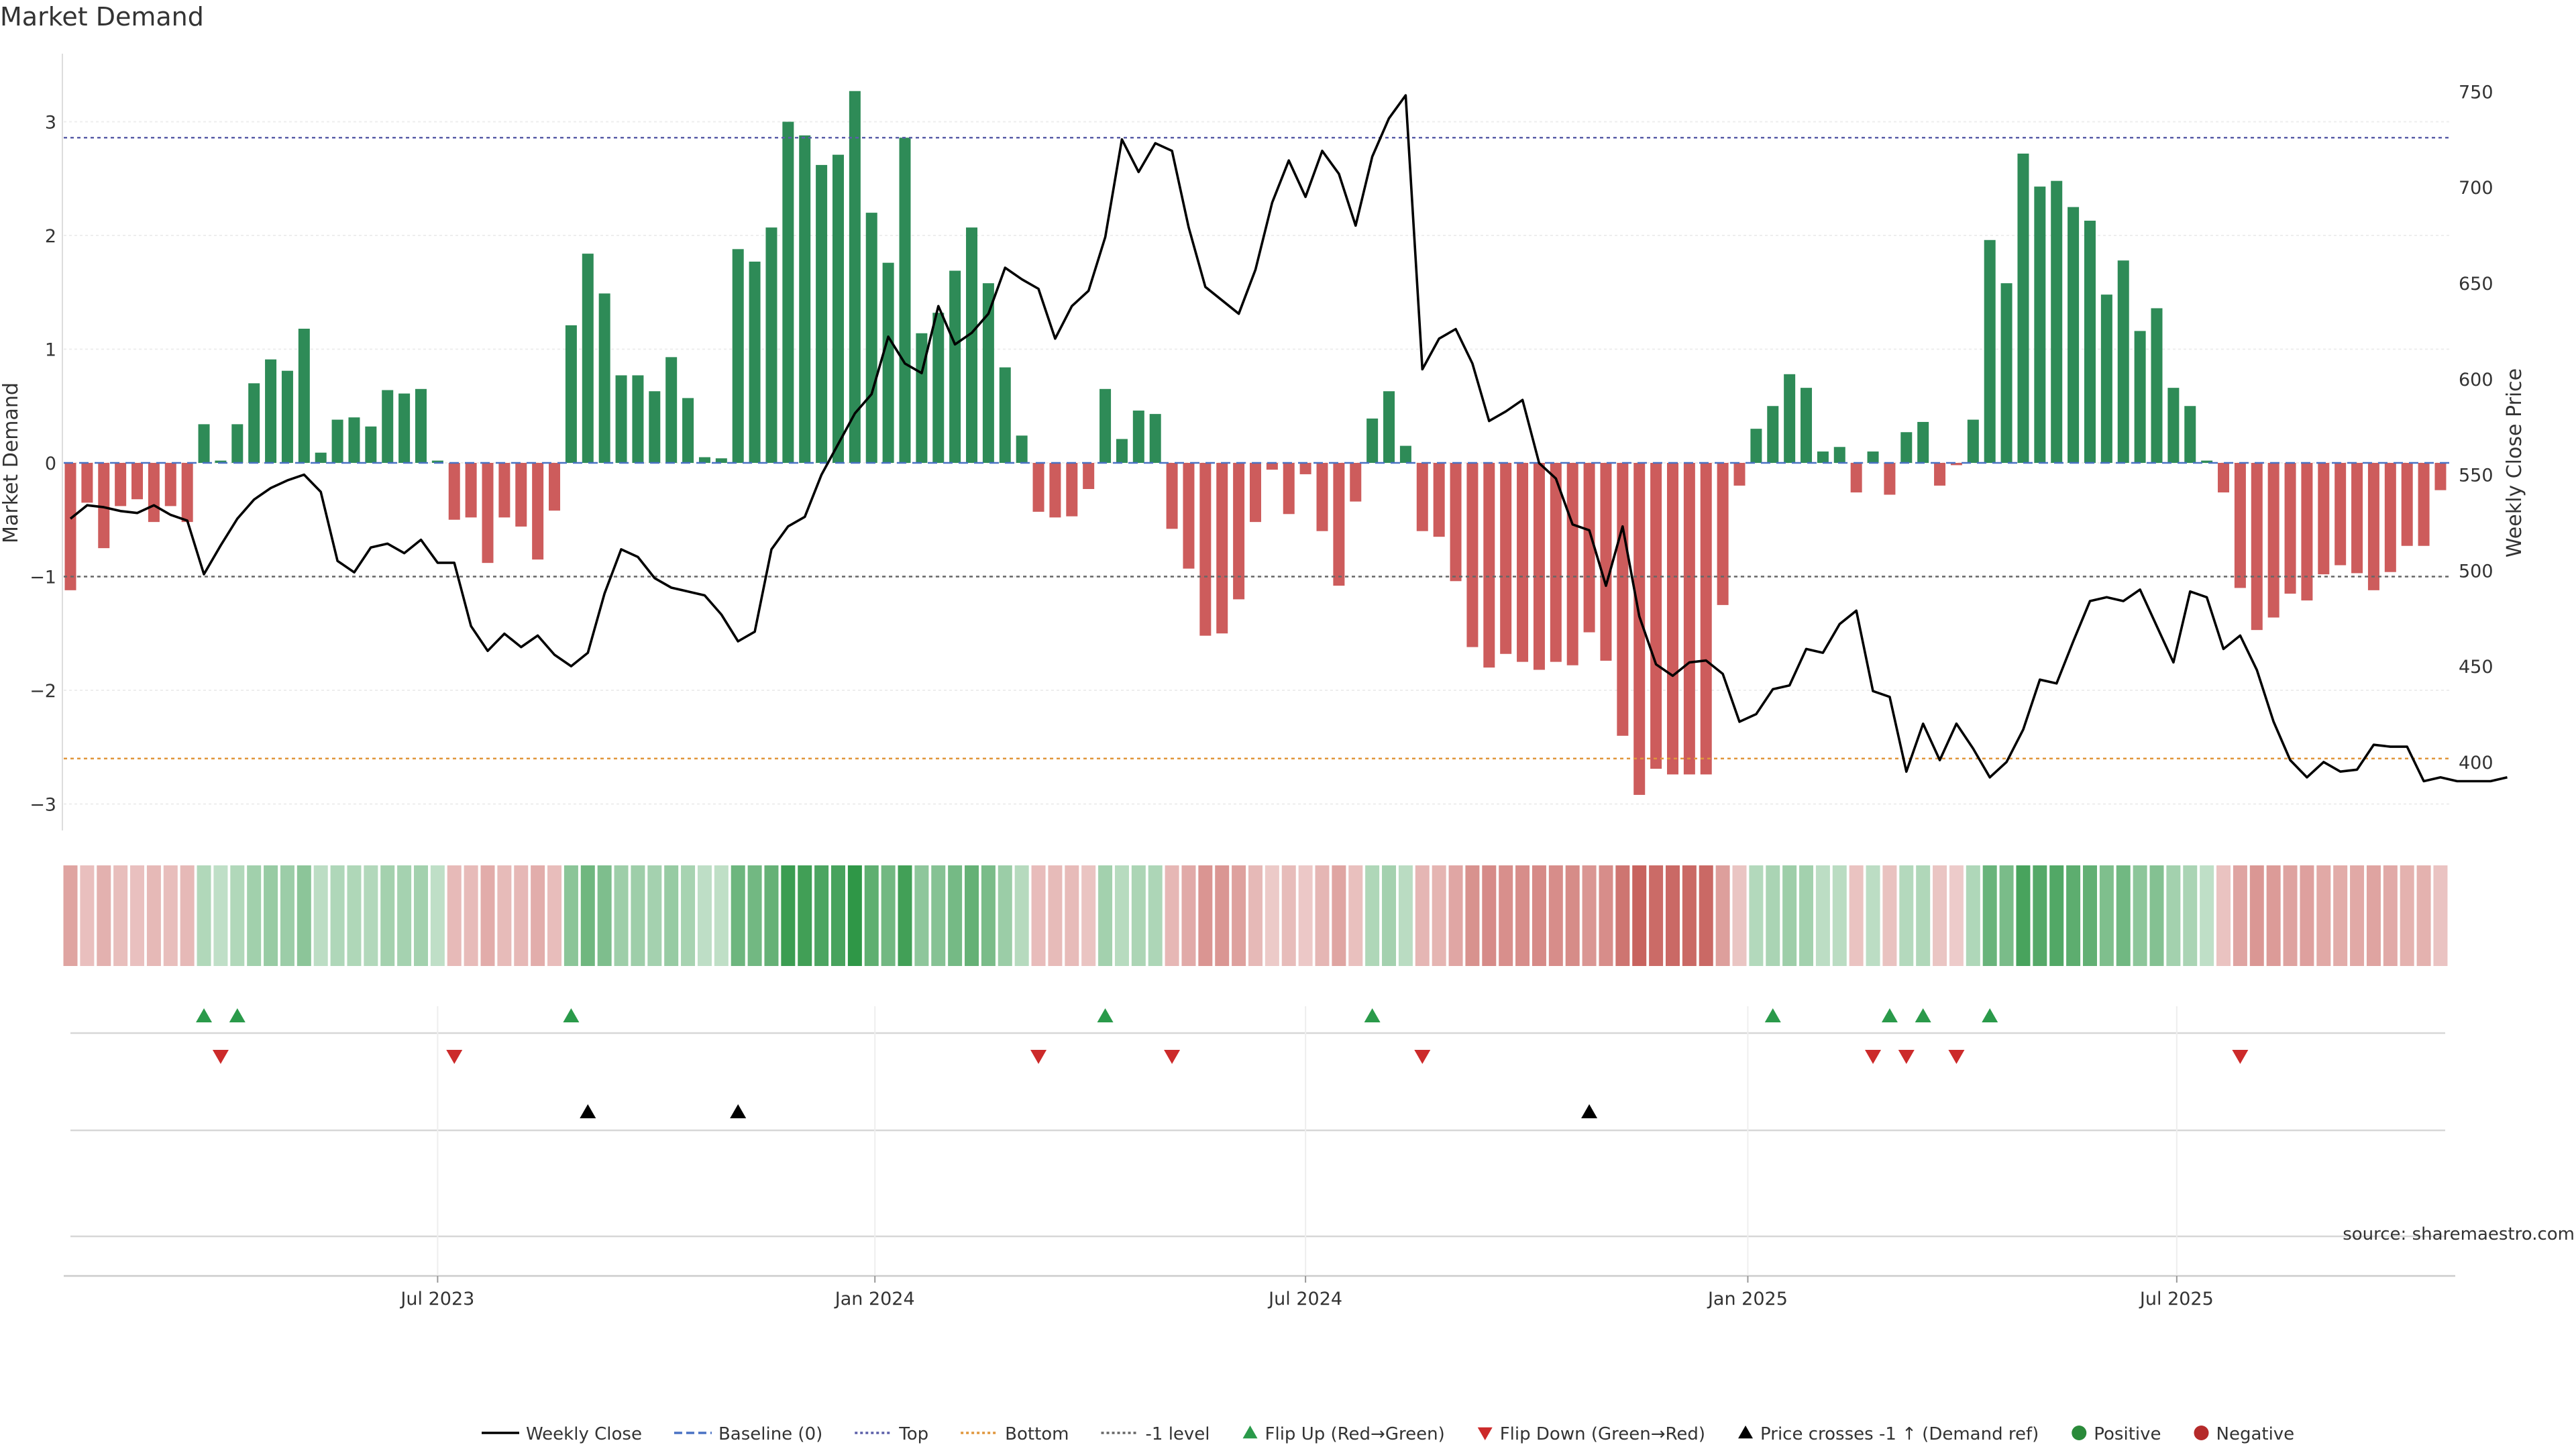  Describe the element at coordinates (2201, 1433) in the screenshot. I see `legend-swatch` at that location.